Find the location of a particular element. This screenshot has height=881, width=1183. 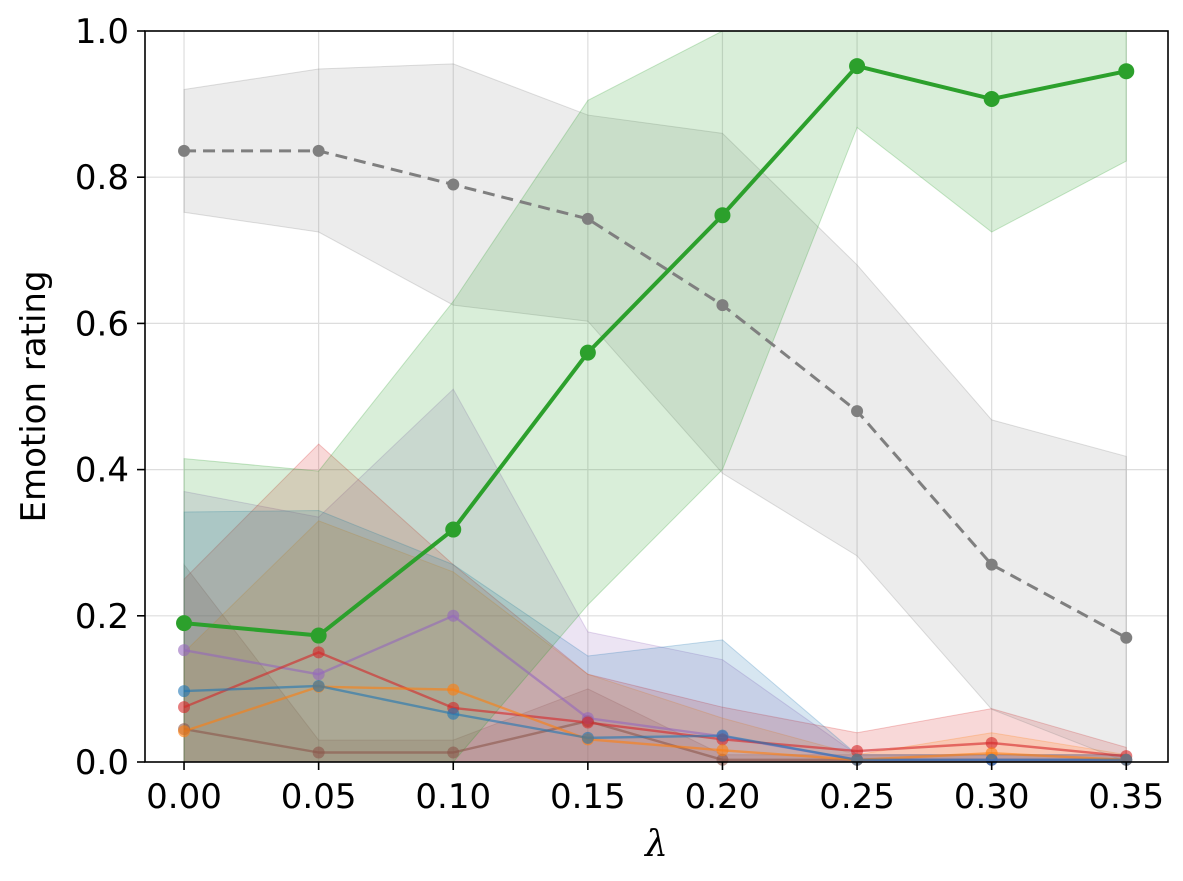

x-tick-label: 0.35 is located at coordinates (1126, 797).